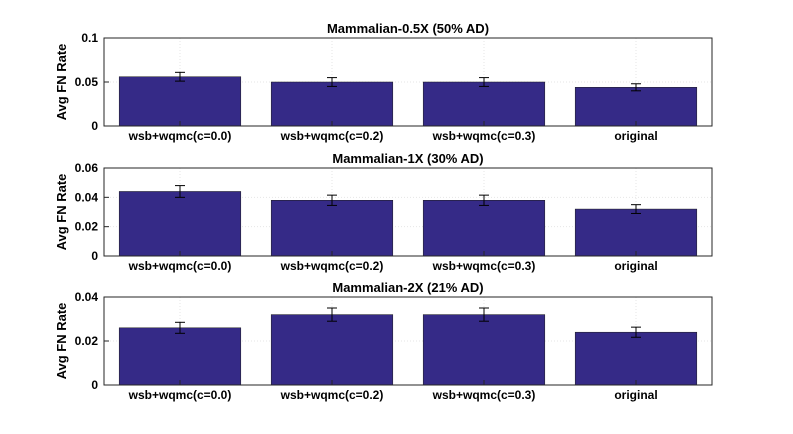 The width and height of the screenshot is (793, 434). What do you see at coordinates (407, 287) in the screenshot?
I see `chart-title: Mammalian-2X (21% AD)` at bounding box center [407, 287].